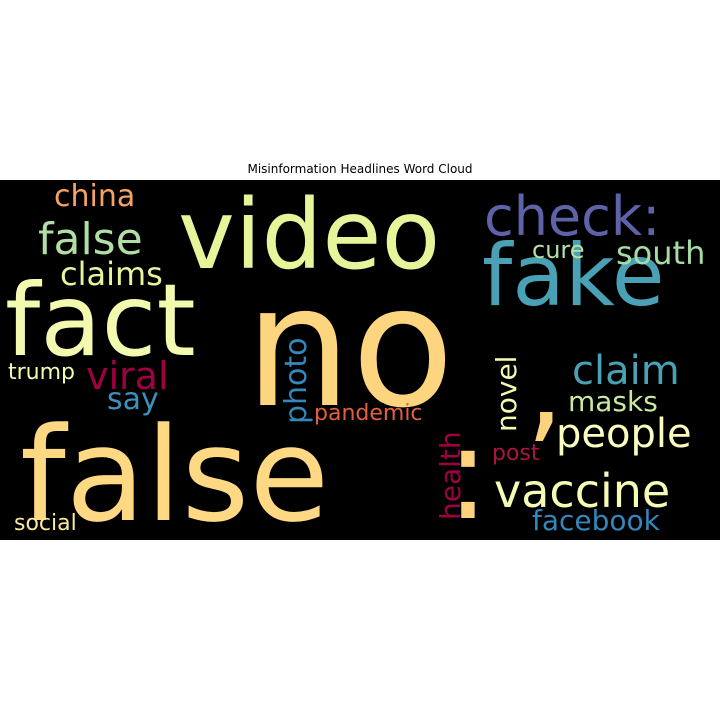  Describe the element at coordinates (596, 520) in the screenshot. I see `word-facebook-20: facebook` at that location.